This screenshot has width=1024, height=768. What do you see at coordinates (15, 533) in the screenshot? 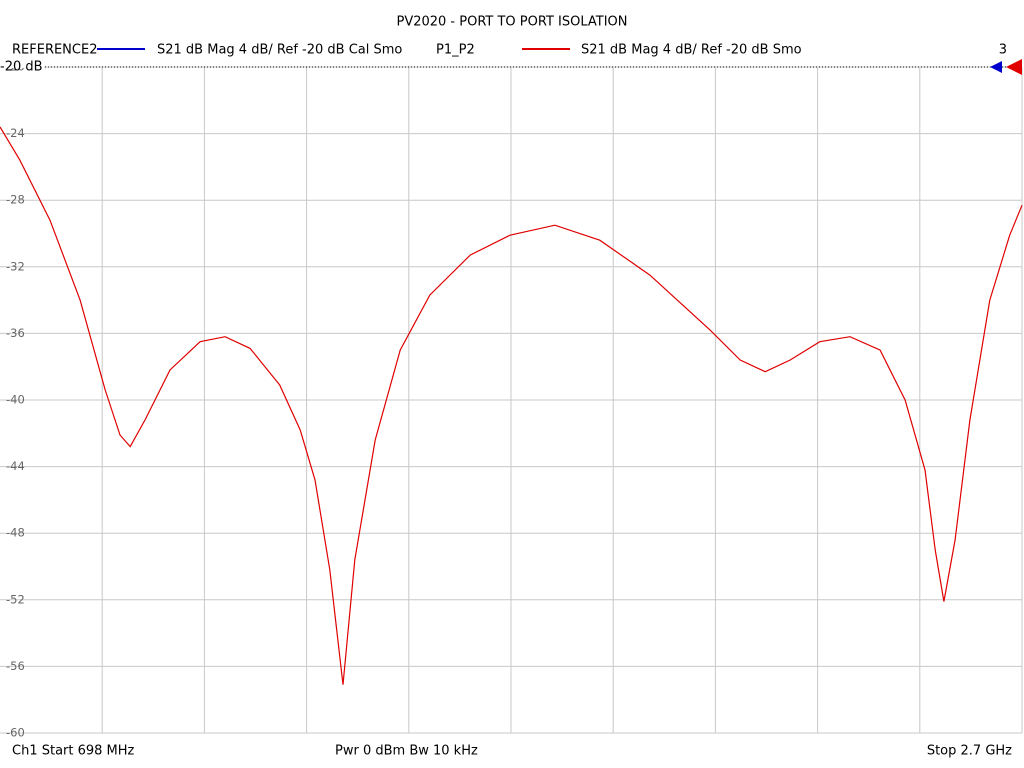
I see `y-tick-label: -48` at bounding box center [15, 533].